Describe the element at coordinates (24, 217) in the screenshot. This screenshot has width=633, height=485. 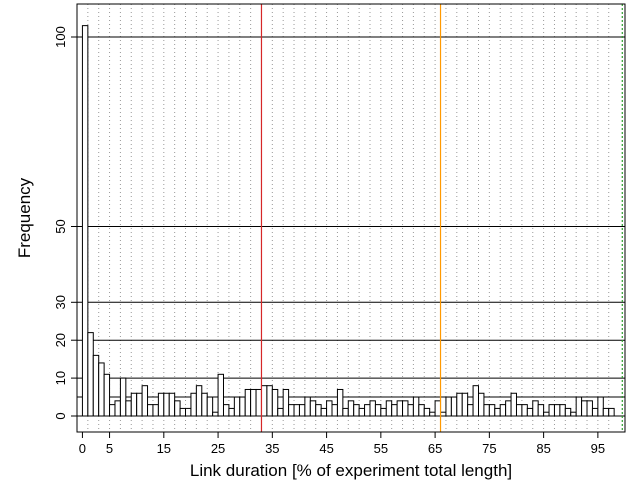
I see `y-axis-label: Frequency` at that location.